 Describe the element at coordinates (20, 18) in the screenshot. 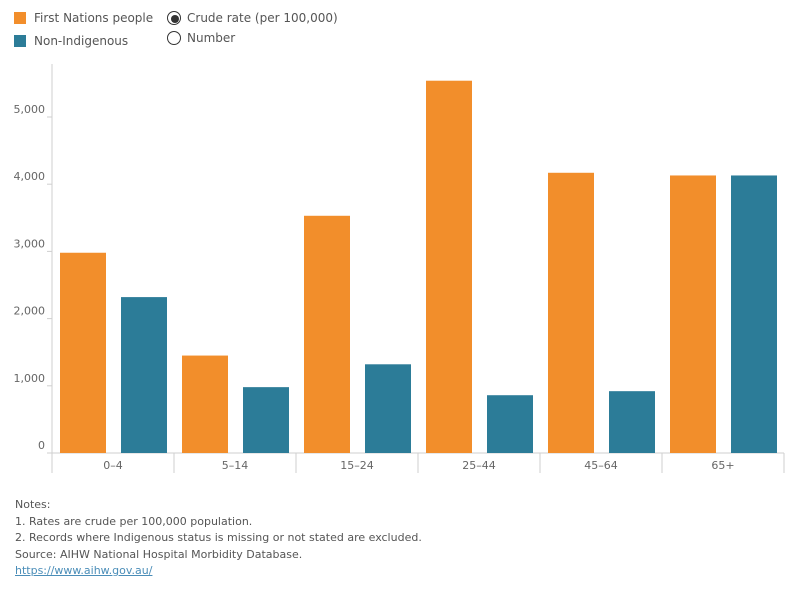

I see `legend-swatch-first-nations` at that location.